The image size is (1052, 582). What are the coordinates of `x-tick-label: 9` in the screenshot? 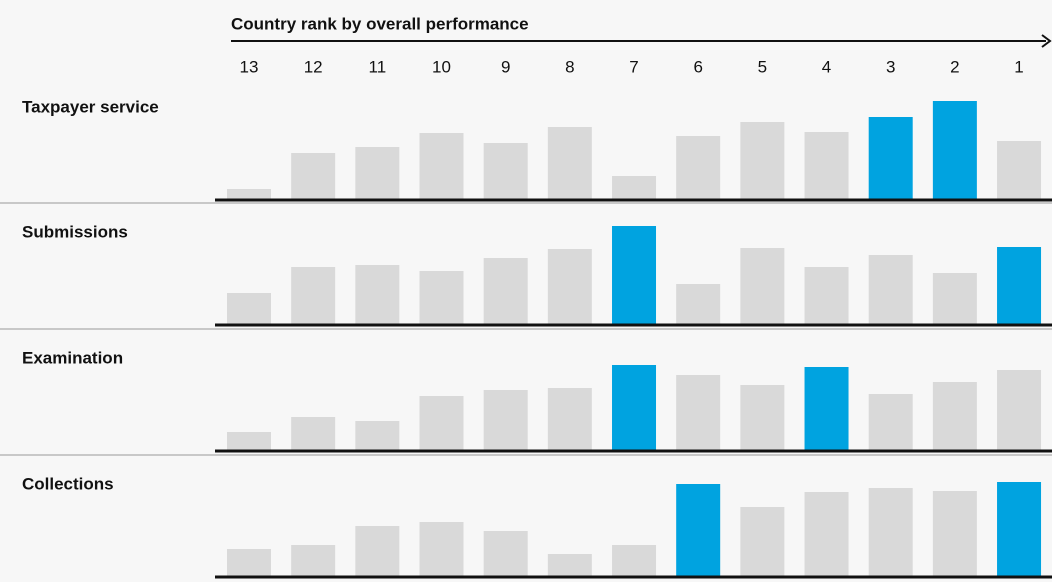 It's located at (505, 66).